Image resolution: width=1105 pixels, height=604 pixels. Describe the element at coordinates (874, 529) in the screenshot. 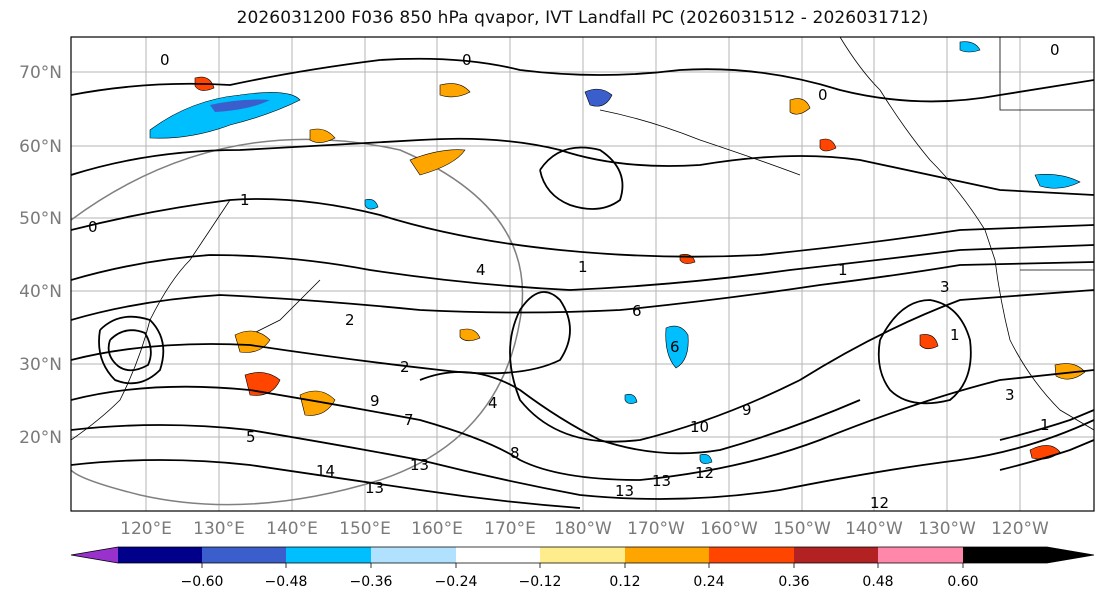

I see `lon-label: 140°W` at that location.